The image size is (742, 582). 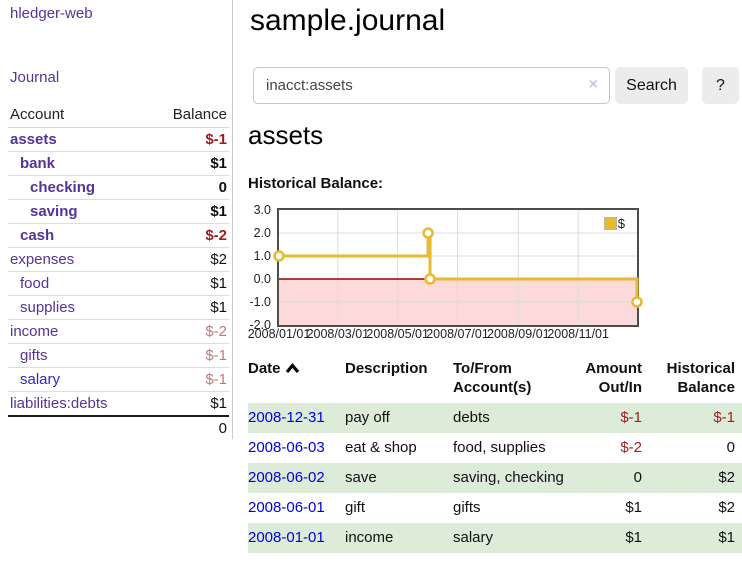 What do you see at coordinates (495, 538) in the screenshot?
I see `transaction-row: 2008-01-01 income salary $1 $1` at bounding box center [495, 538].